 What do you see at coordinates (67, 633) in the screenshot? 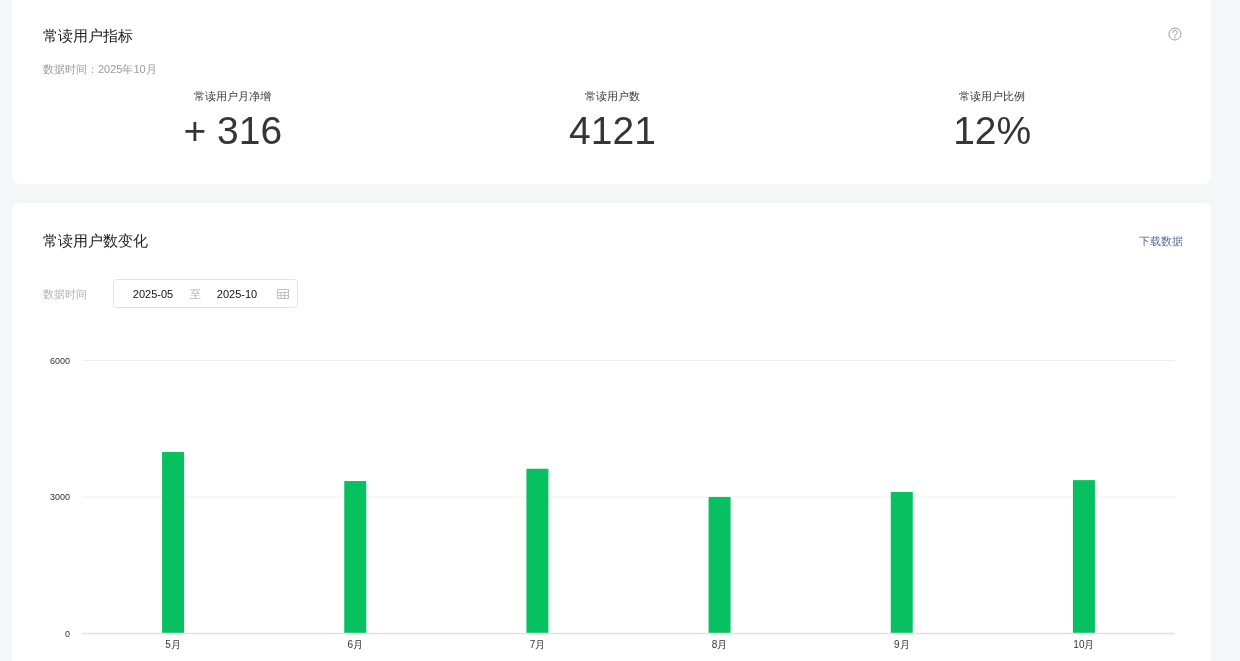
I see `y-tick-label: 0` at bounding box center [67, 633].